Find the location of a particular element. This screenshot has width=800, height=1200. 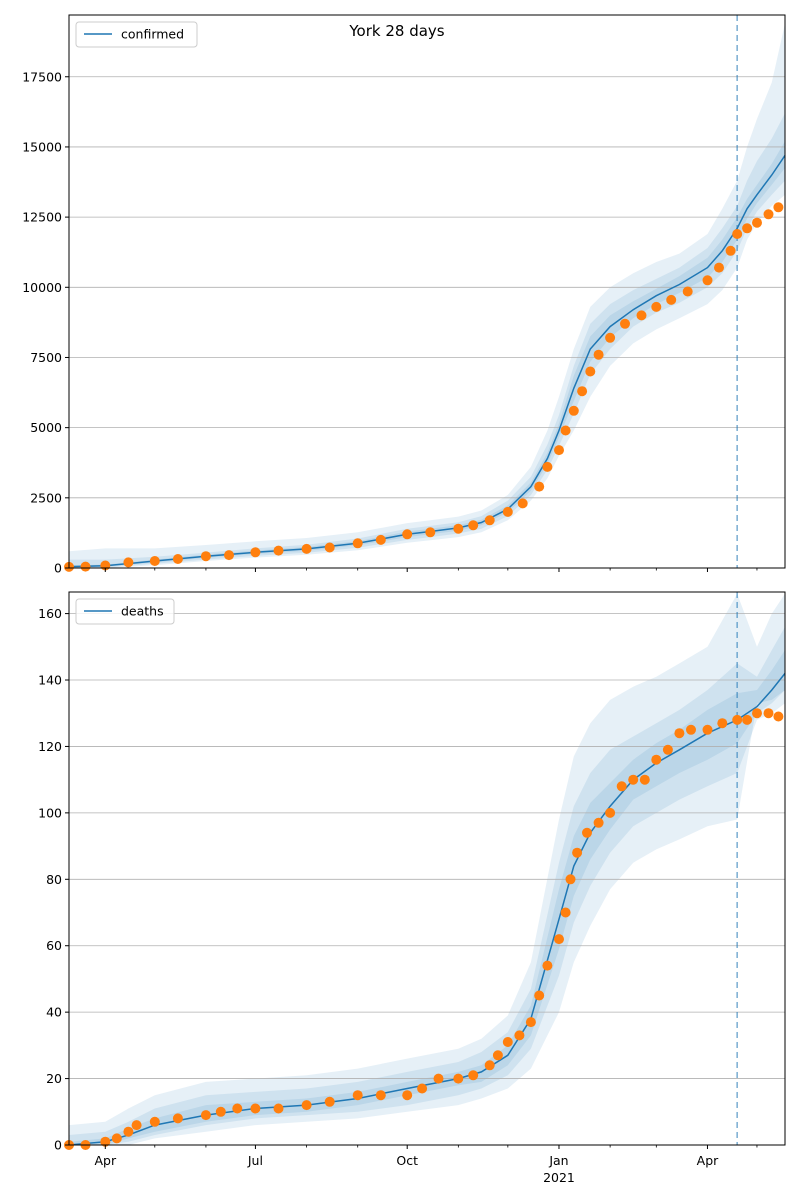

figure-title: York 28 days is located at coordinates (396, 31).